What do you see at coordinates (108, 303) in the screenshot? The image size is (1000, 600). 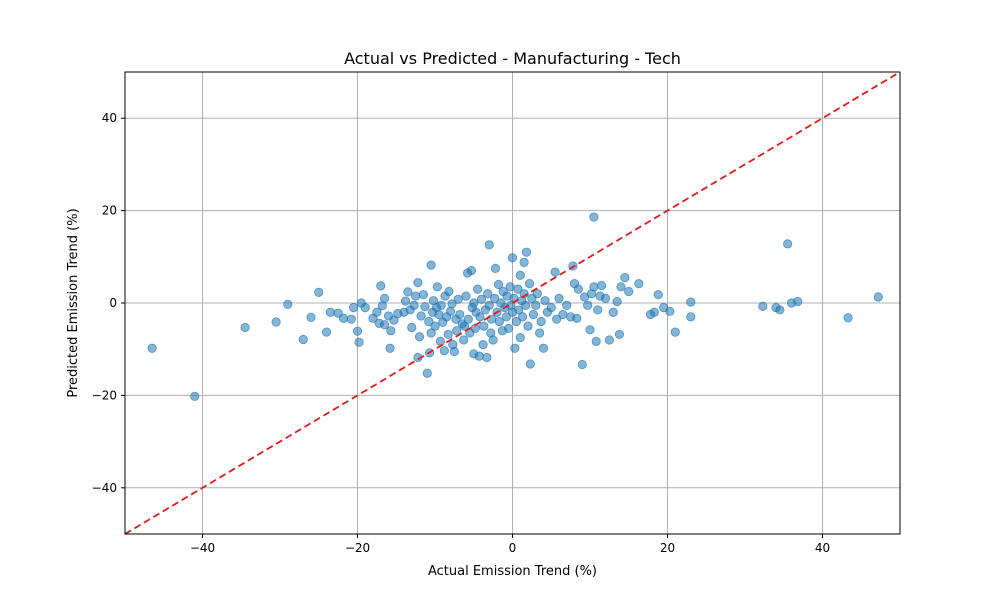 I see `y-axis-ticks: −40 −20 0 20 40` at bounding box center [108, 303].